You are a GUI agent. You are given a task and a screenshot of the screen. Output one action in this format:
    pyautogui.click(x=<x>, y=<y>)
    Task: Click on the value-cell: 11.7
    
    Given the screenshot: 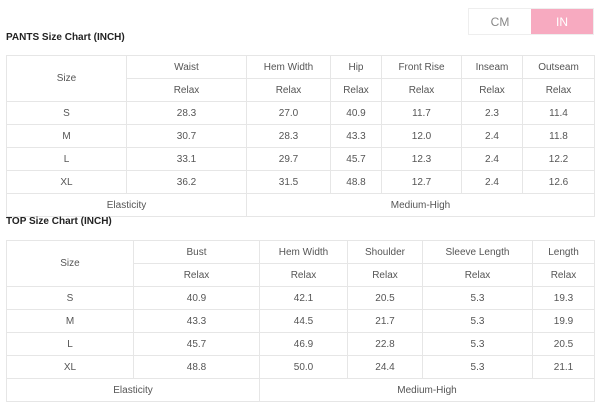 What is the action you would take?
    pyautogui.click(x=421, y=113)
    